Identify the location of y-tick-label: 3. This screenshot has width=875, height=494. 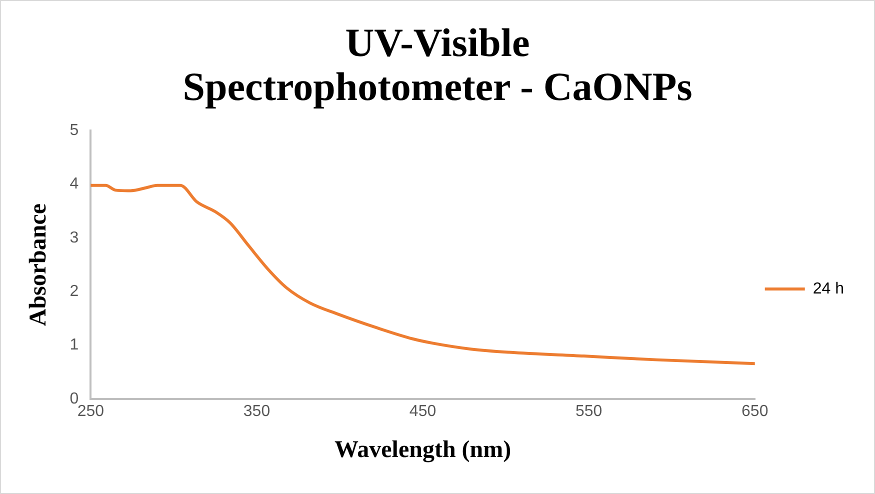
(74, 237).